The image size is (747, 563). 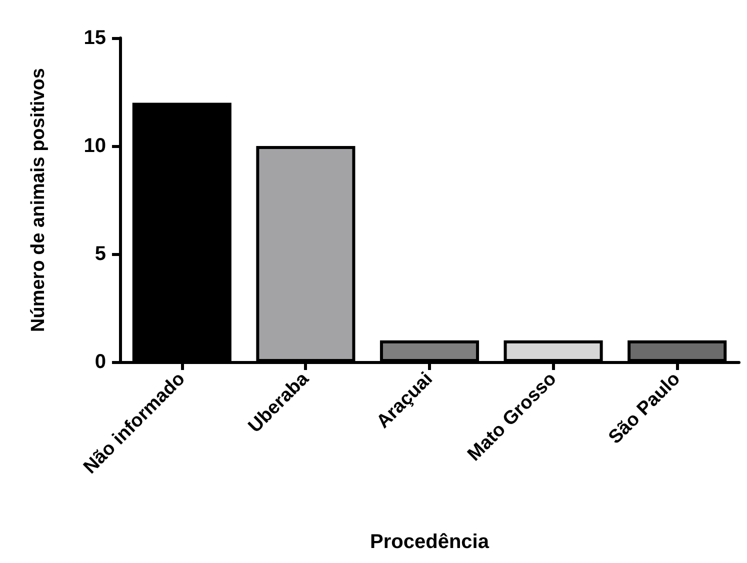 I want to click on y-tick-label: 10, so click(x=95, y=146).